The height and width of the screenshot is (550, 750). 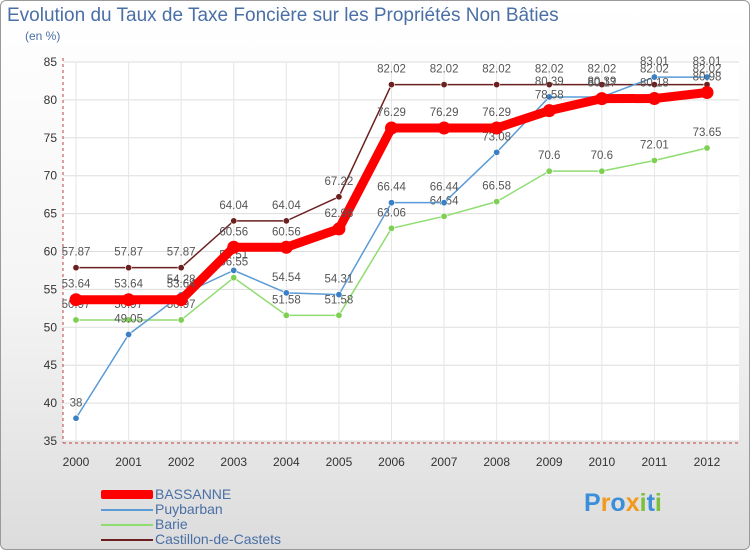 I want to click on data-label-puybarban: 49.05, so click(x=128, y=320).